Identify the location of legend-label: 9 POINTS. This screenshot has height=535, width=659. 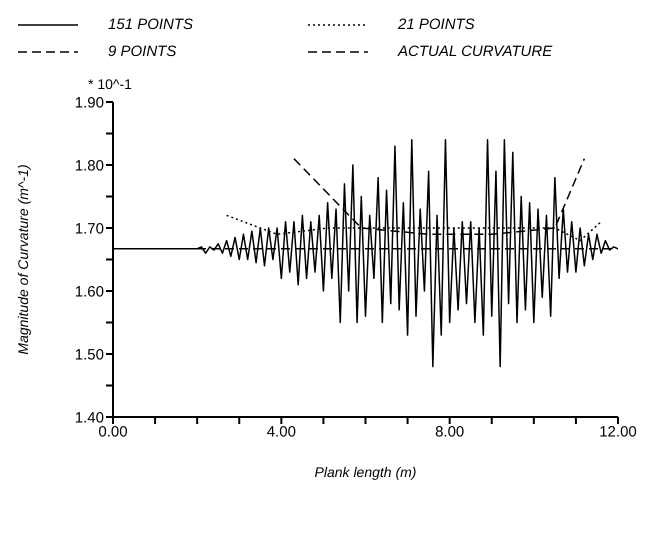
(142, 51).